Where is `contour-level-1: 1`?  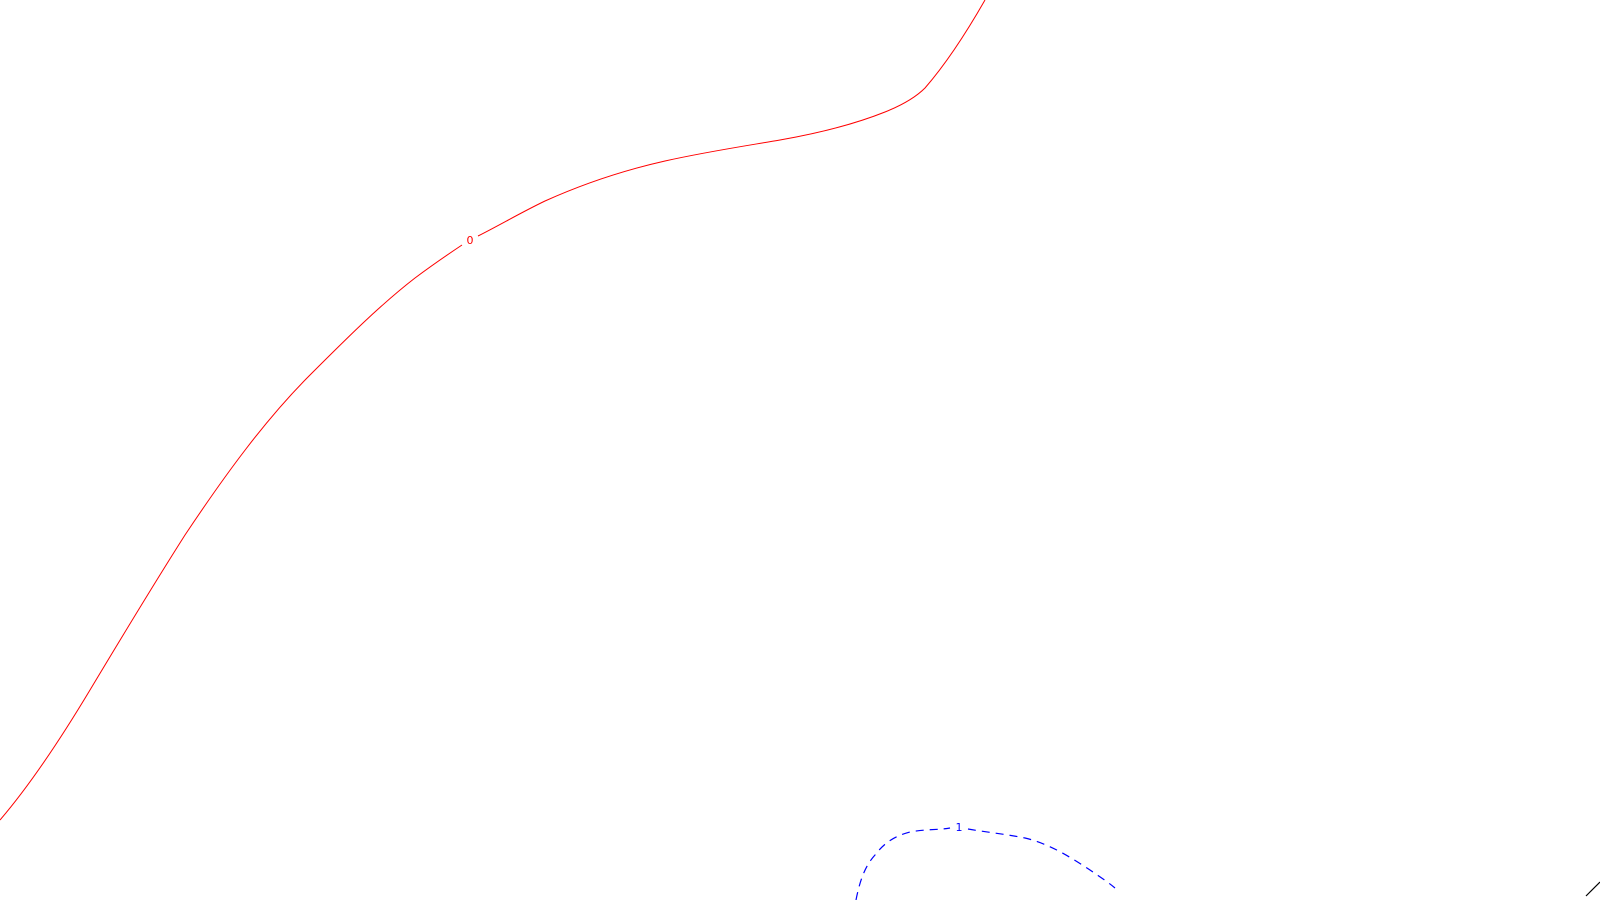
contour-level-1: 1 is located at coordinates (985, 860).